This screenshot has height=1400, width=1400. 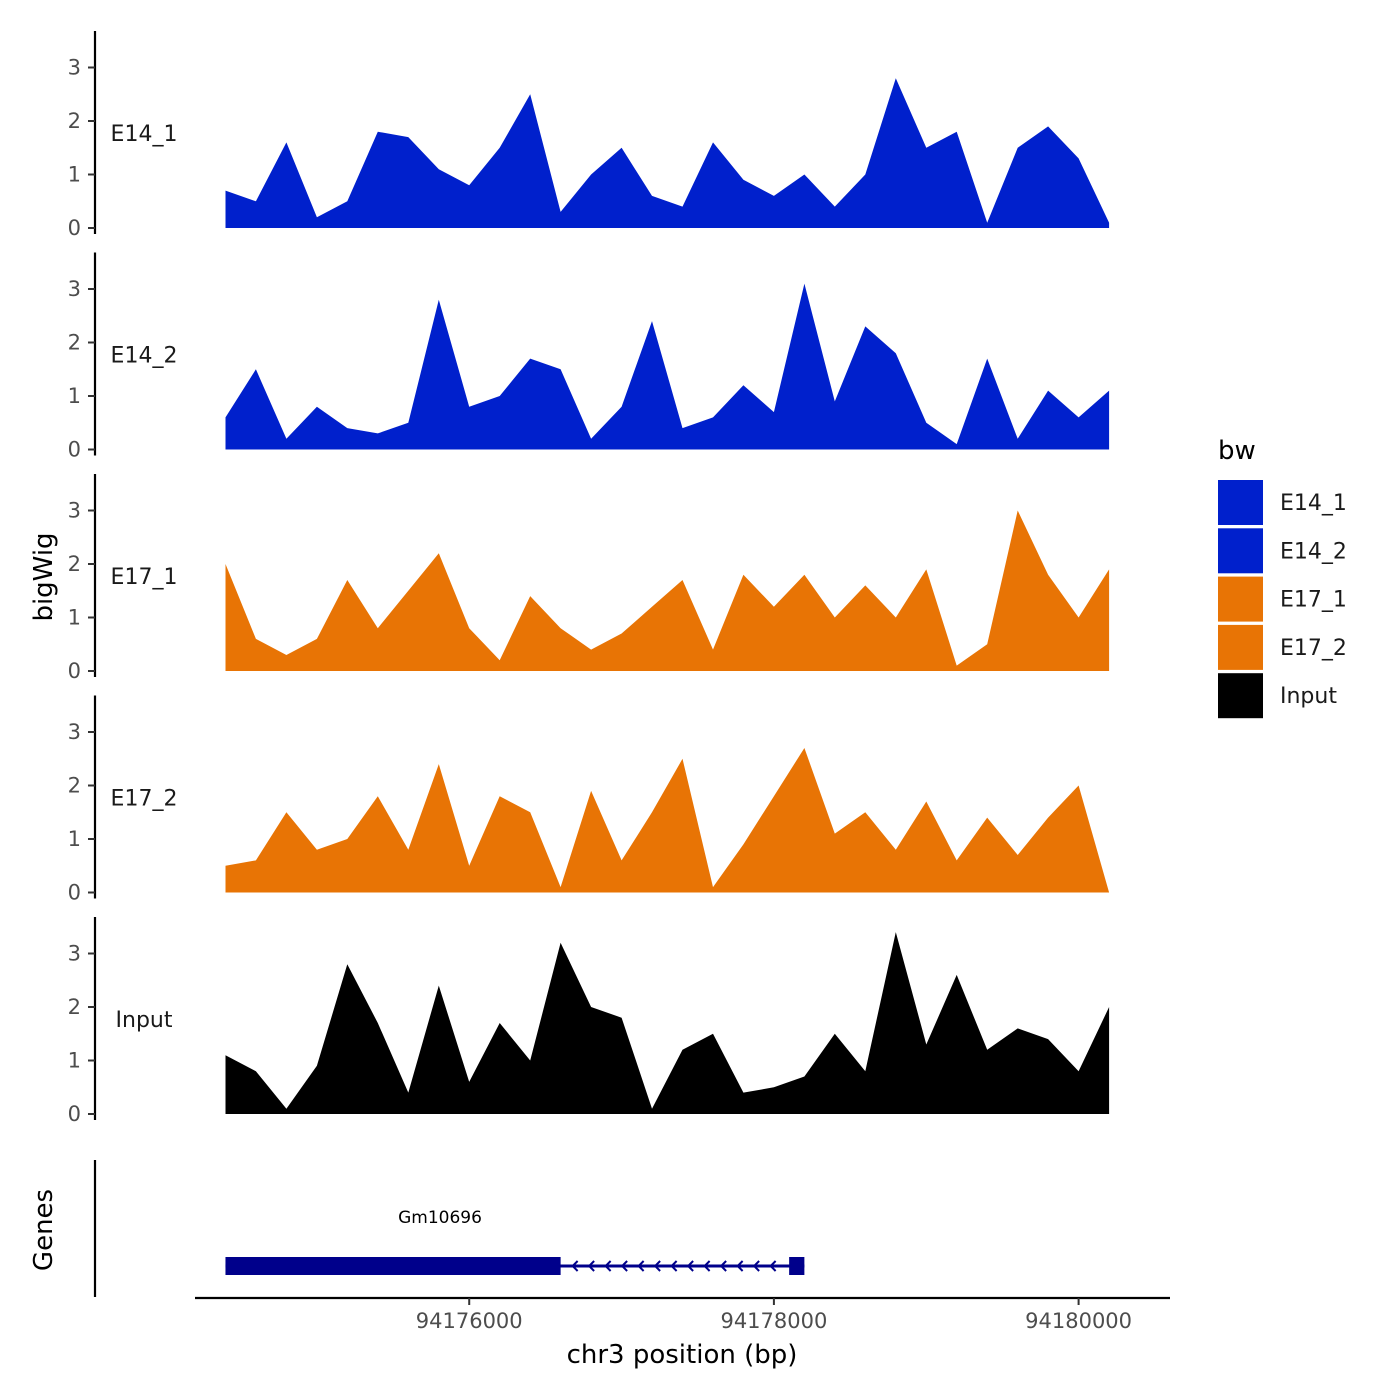 I want to click on x-axis-title: chr3 position (bp), so click(x=682, y=1355).